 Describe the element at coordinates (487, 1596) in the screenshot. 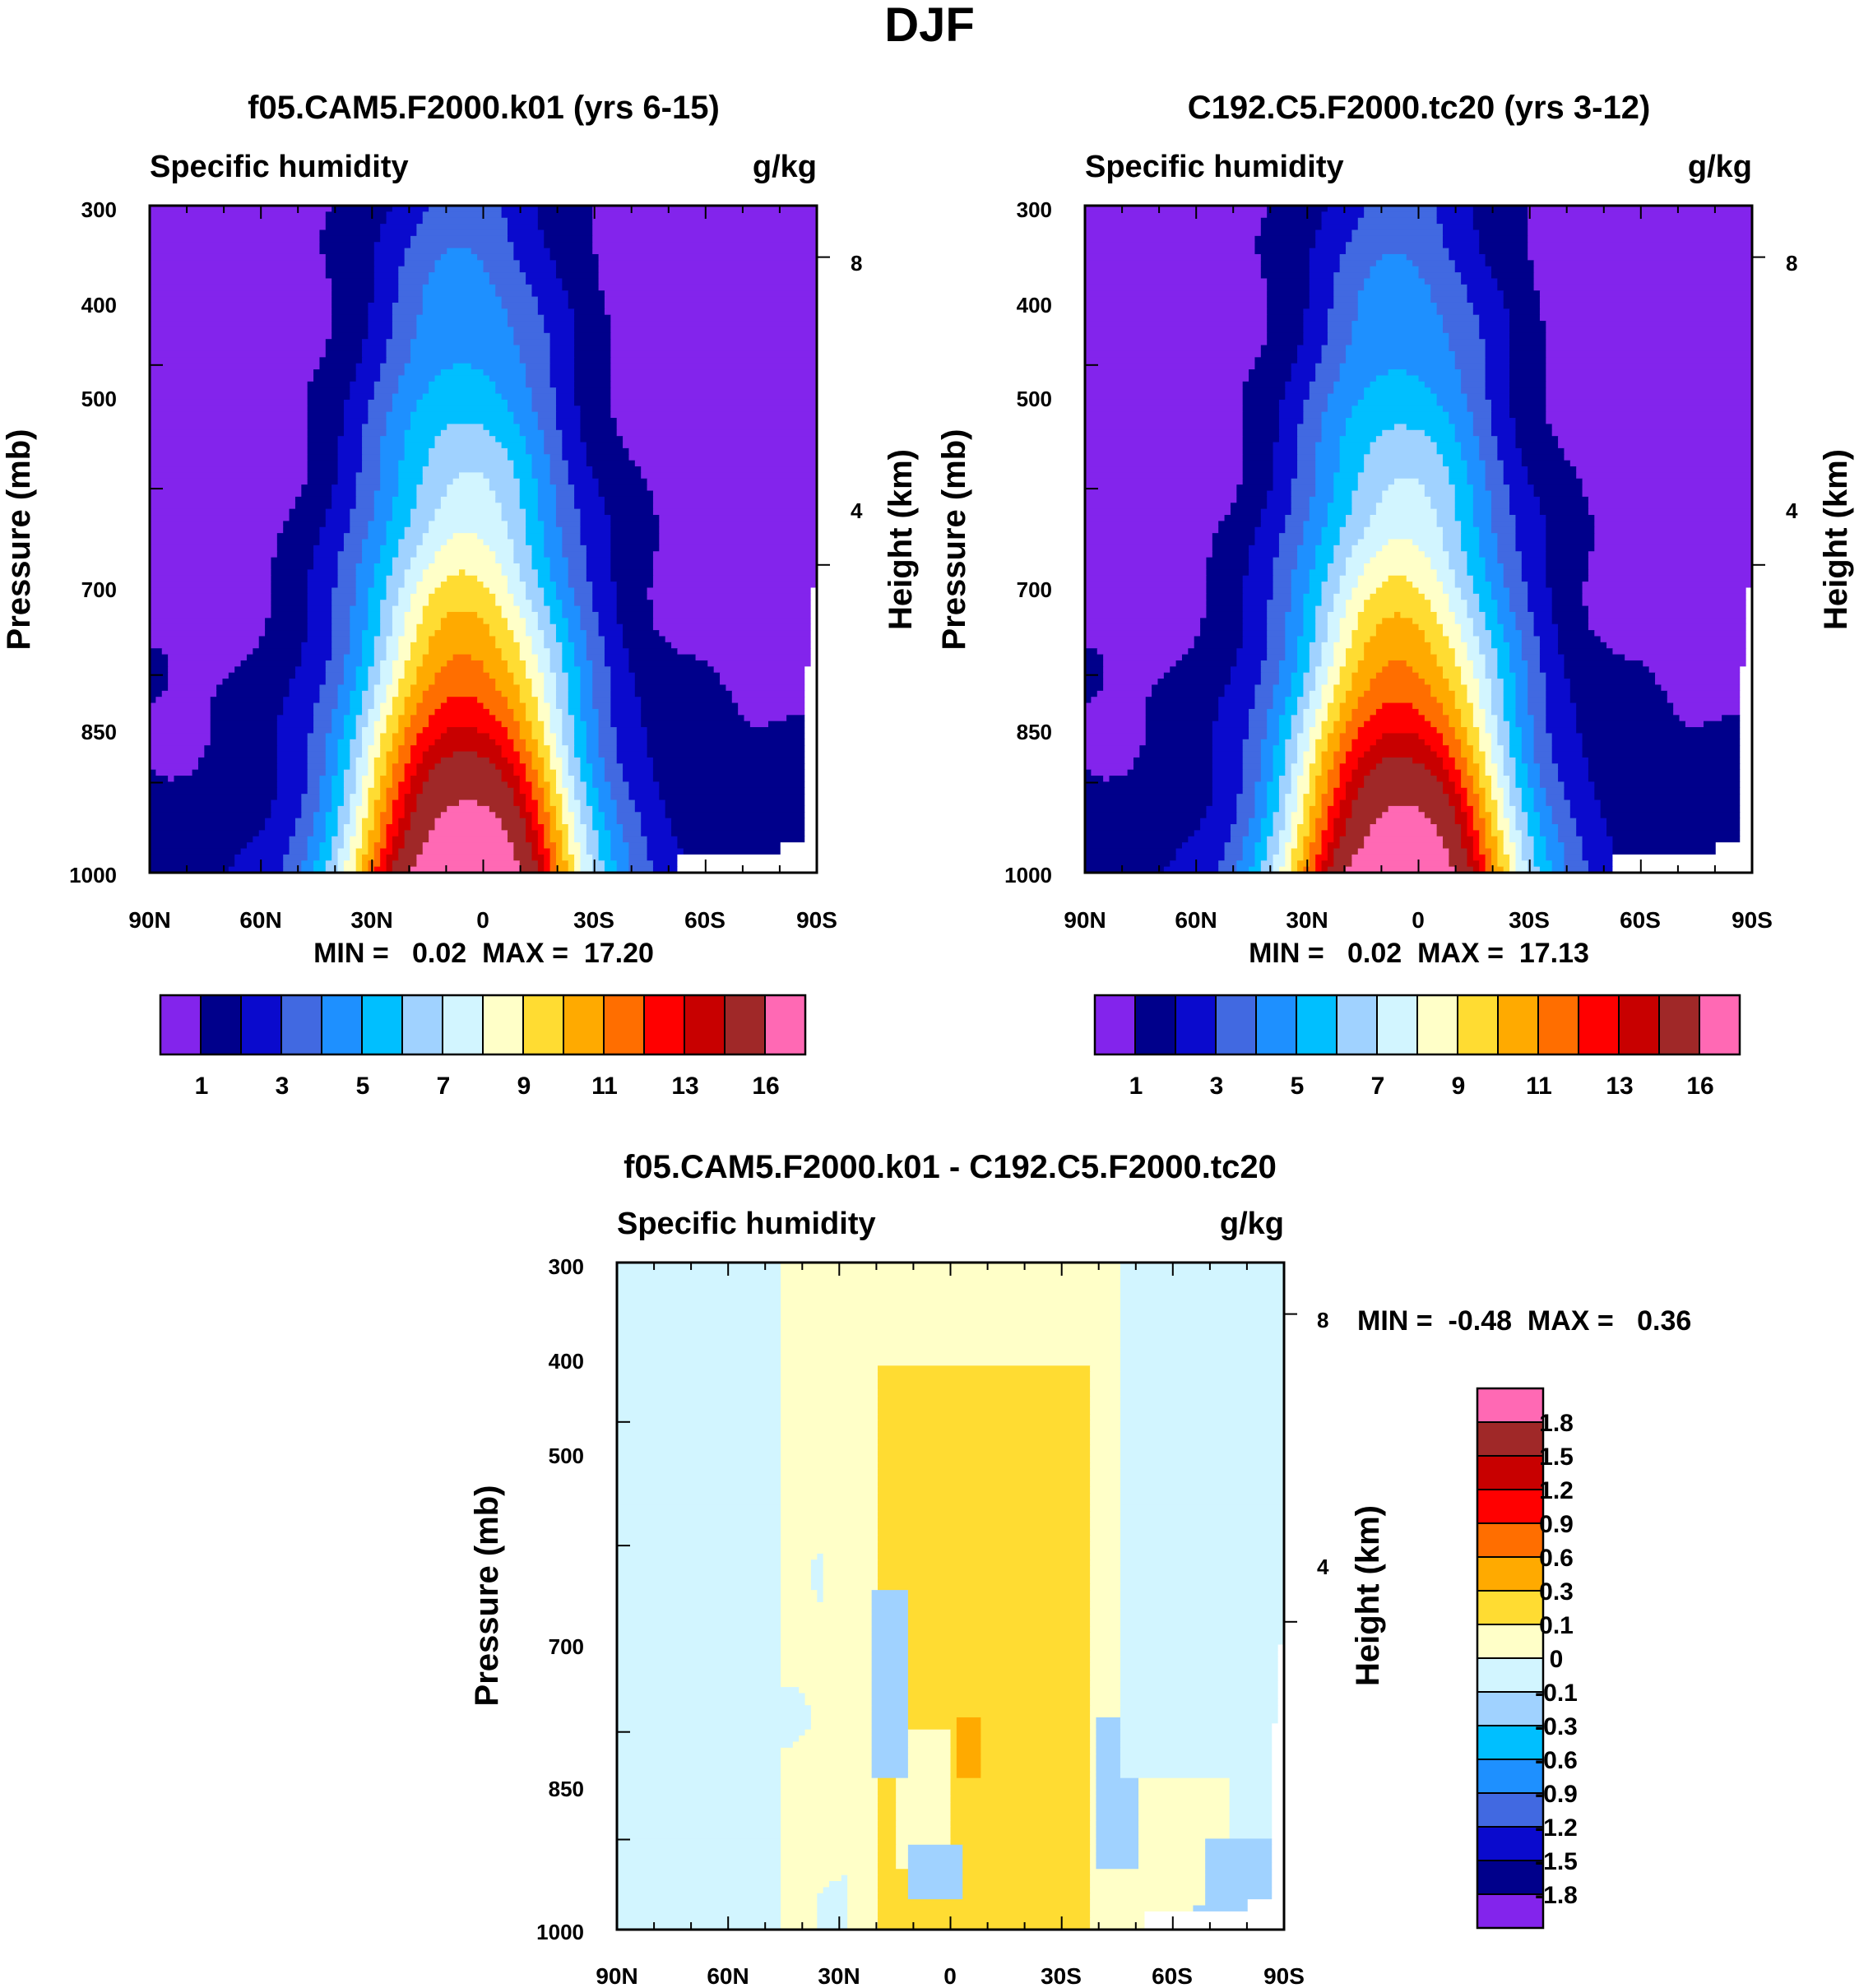

I see `y-axis-label: Pressure (mb)` at that location.